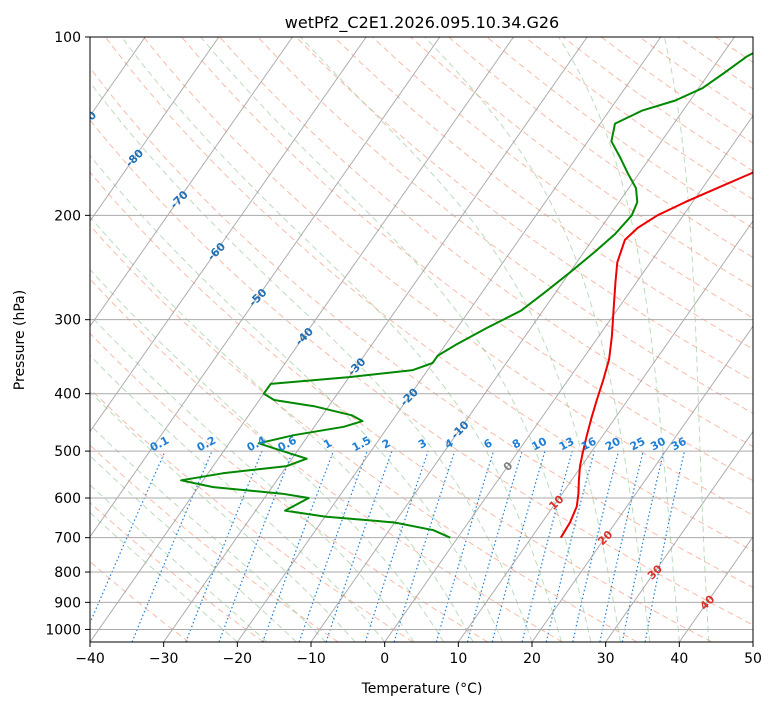 The width and height of the screenshot is (775, 708). What do you see at coordinates (613, 444) in the screenshot?
I see `mixing-ratio-label: 20` at bounding box center [613, 444].